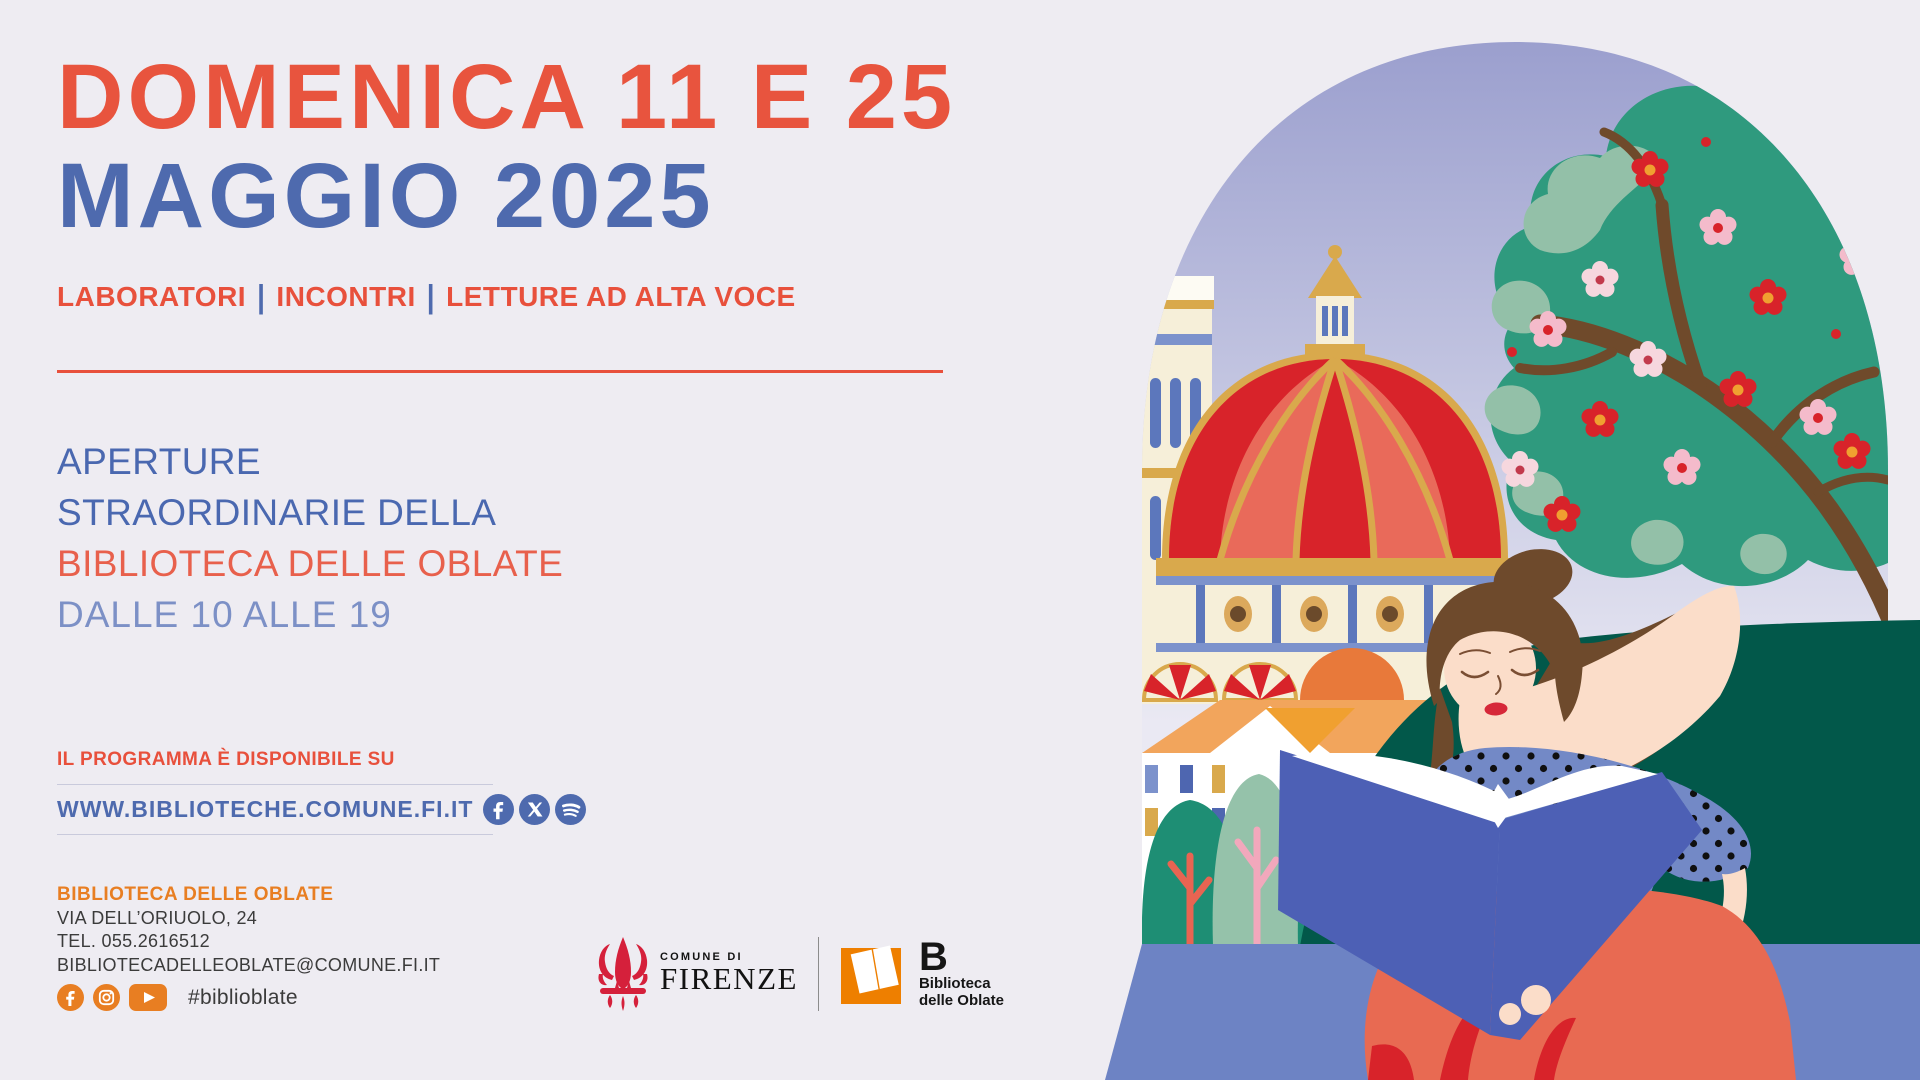 The image size is (1920, 1080). What do you see at coordinates (1496, 709) in the screenshot?
I see `lips` at bounding box center [1496, 709].